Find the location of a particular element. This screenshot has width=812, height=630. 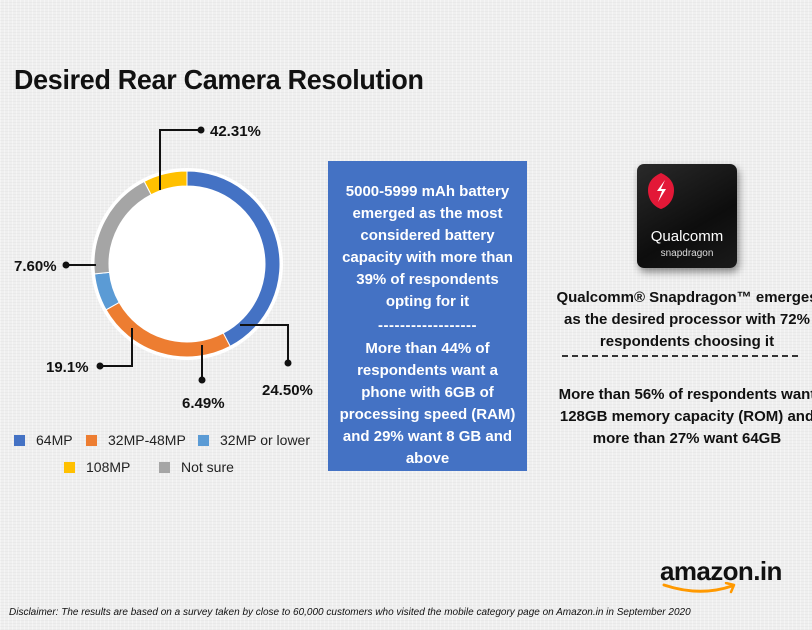

data-label-108mp: 7.60% is located at coordinates (35, 266).